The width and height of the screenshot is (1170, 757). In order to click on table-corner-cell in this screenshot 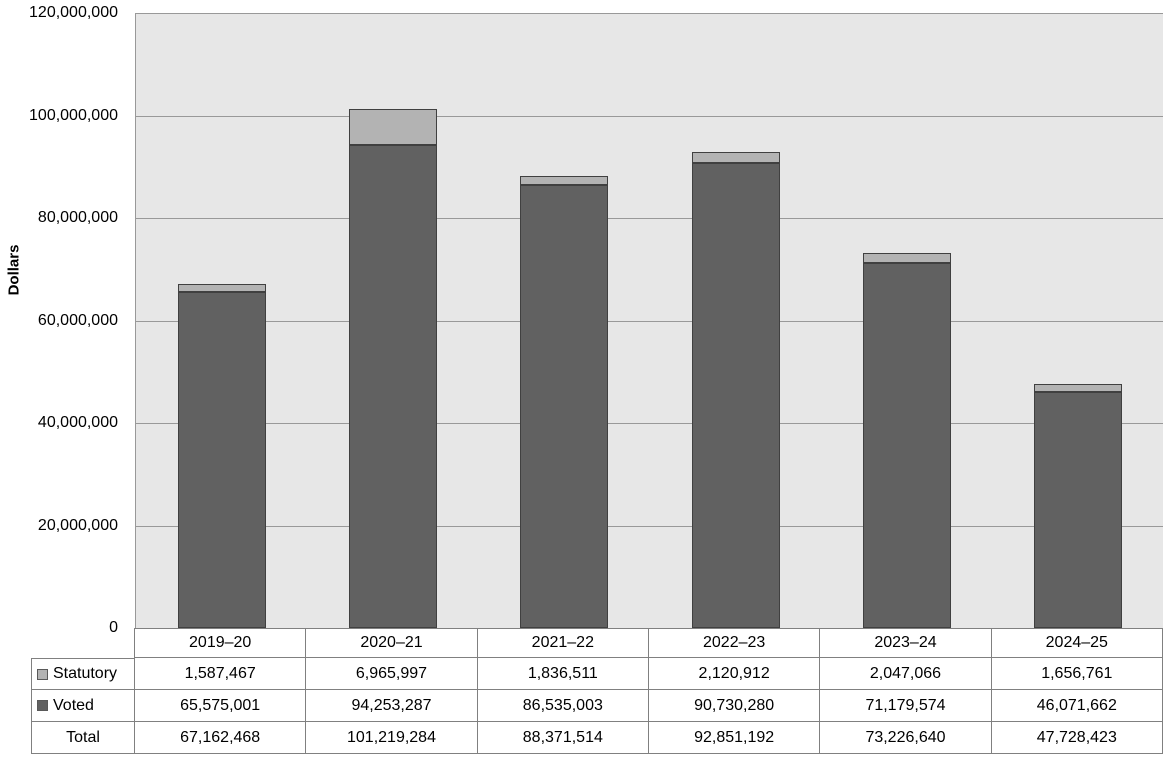, I will do `click(83, 643)`.